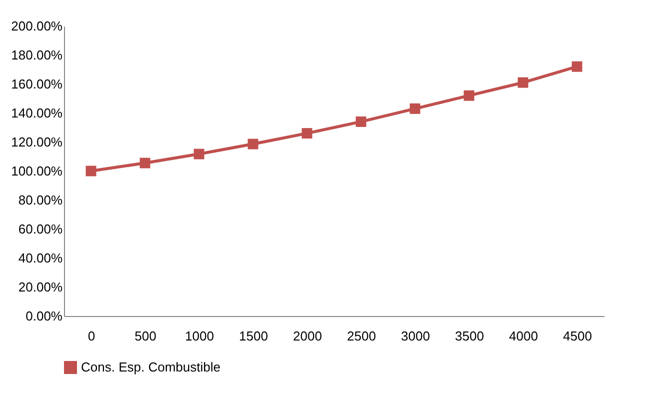 The width and height of the screenshot is (667, 410). Describe the element at coordinates (37, 55) in the screenshot. I see `y-tick-label: 180.00%` at that location.